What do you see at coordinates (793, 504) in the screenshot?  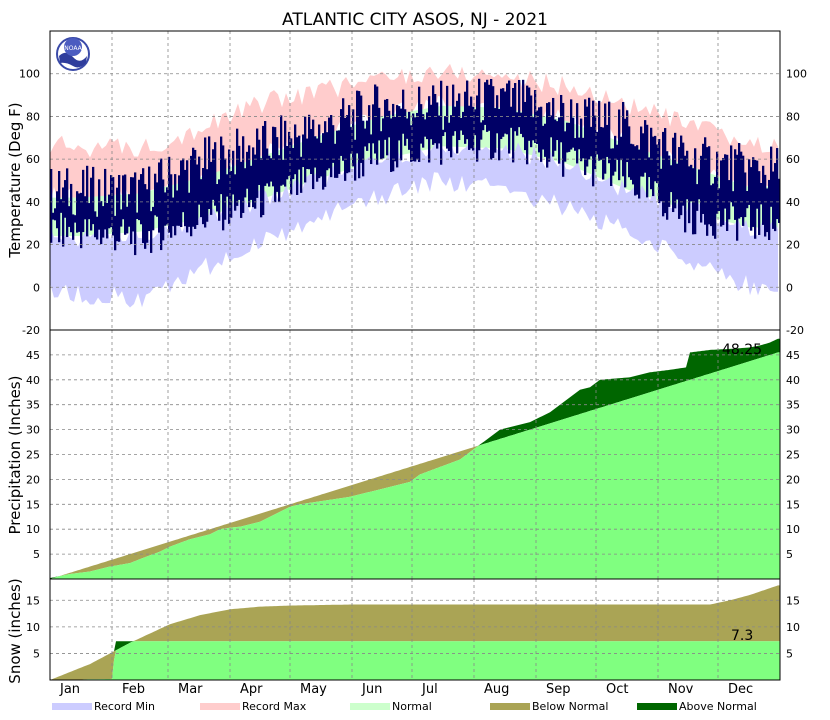 I see `precipitation-ytick-right: 15` at bounding box center [793, 504].